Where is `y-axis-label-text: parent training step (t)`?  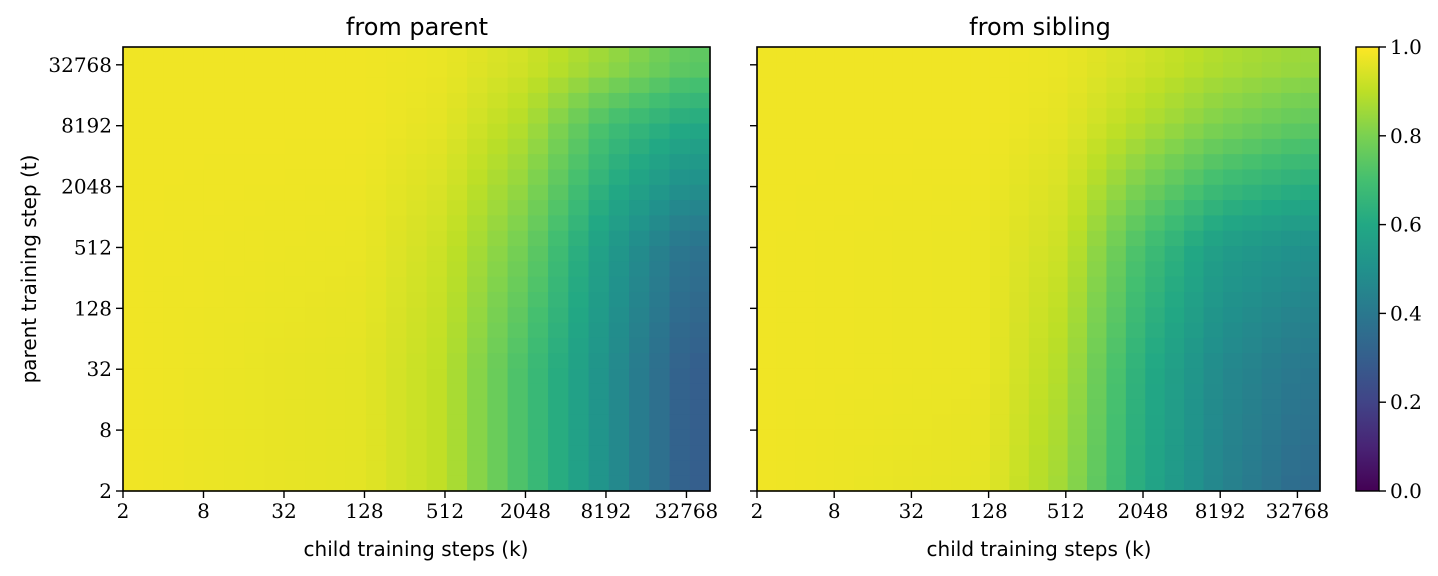 y-axis-label-text: parent training step (t) is located at coordinates (29, 269).